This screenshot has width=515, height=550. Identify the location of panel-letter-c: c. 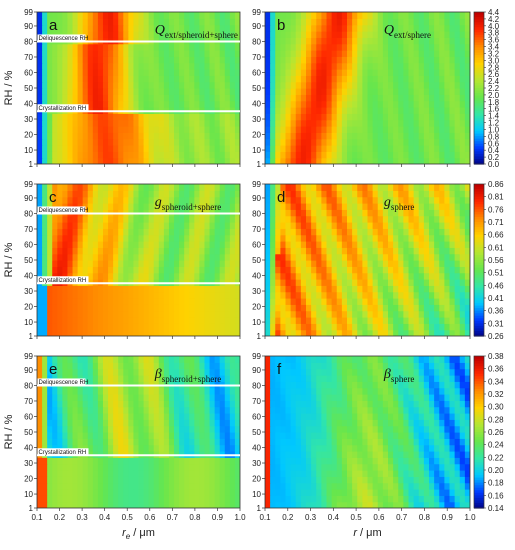
(53, 197).